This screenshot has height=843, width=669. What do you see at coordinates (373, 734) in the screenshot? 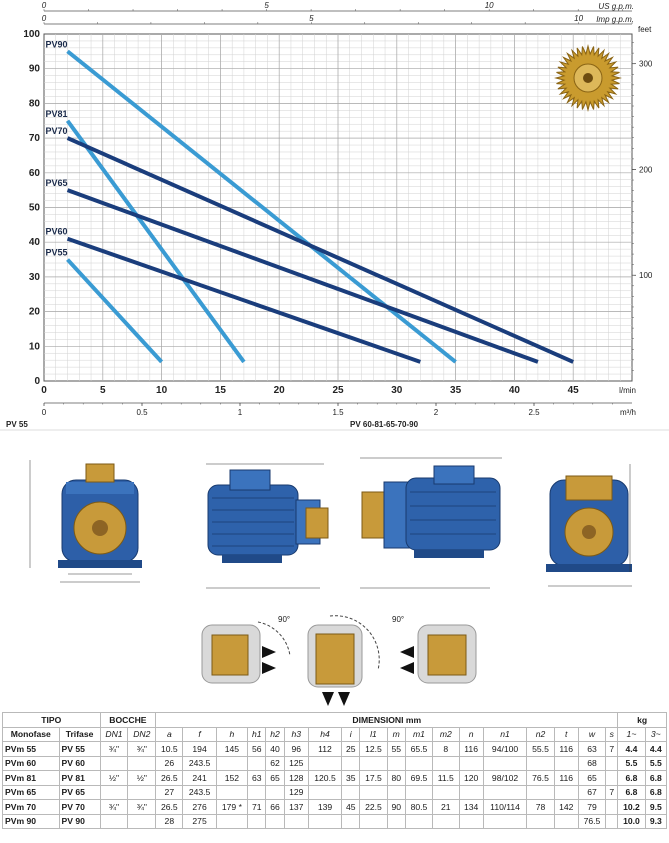
I see `column-header: l1` at bounding box center [373, 734].